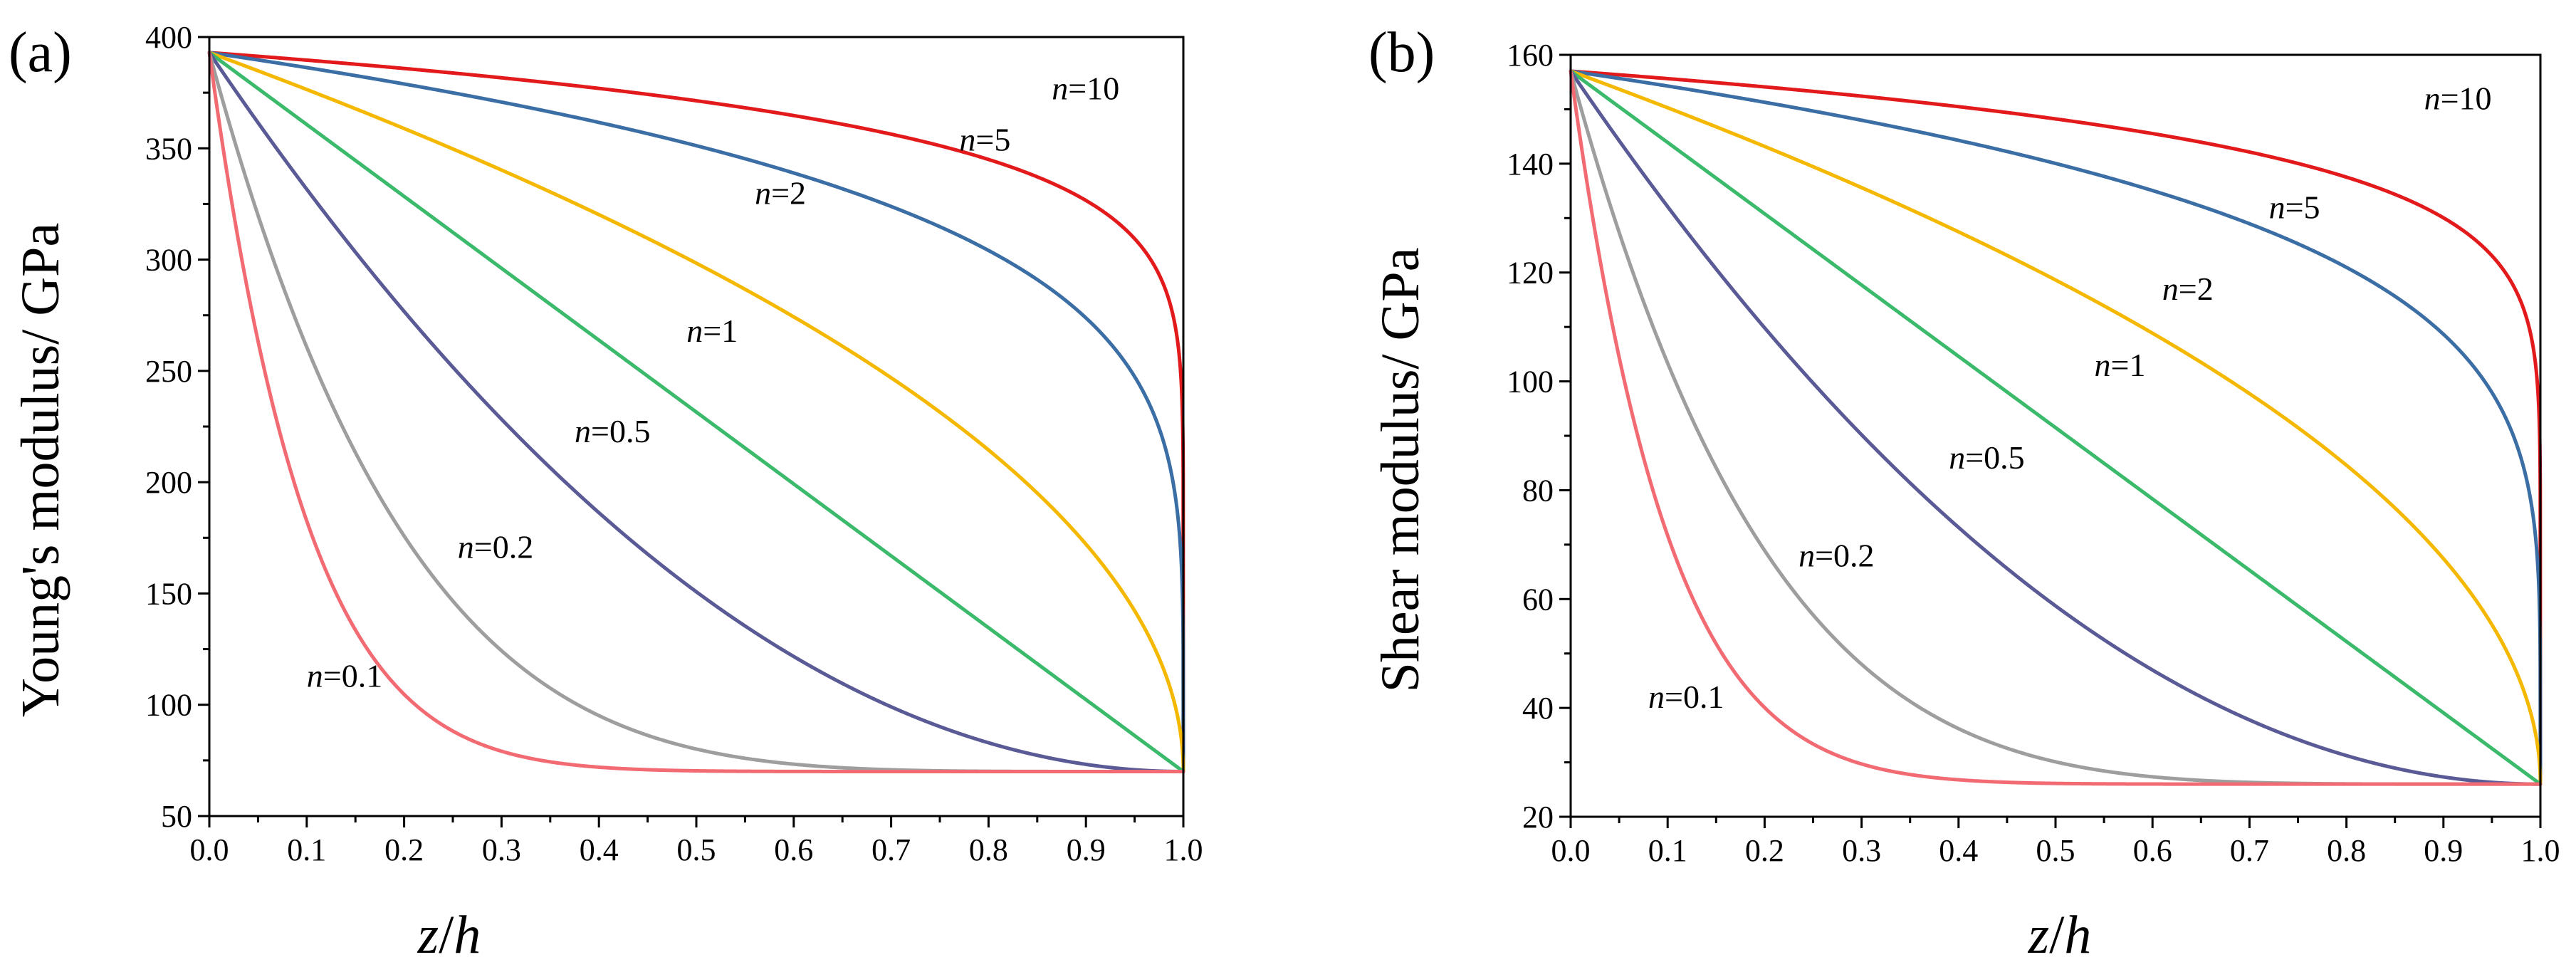  What do you see at coordinates (1764, 850) in the screenshot?
I see `x-tick-label-b: 0.2` at bounding box center [1764, 850].